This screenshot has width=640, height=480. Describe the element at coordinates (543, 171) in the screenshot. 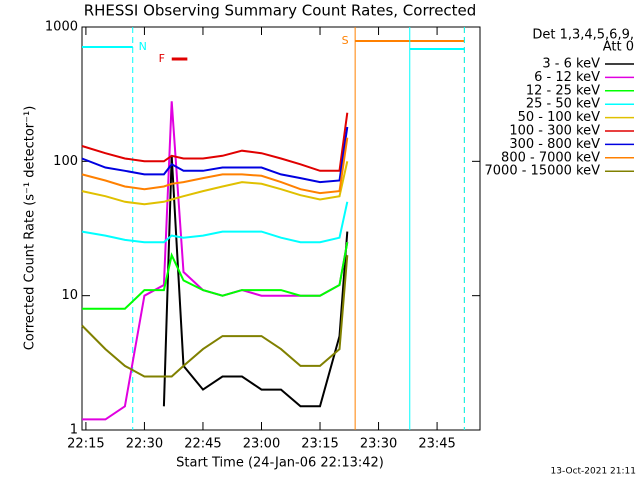

I see `legend-label: 7000 - 15000 keV` at that location.